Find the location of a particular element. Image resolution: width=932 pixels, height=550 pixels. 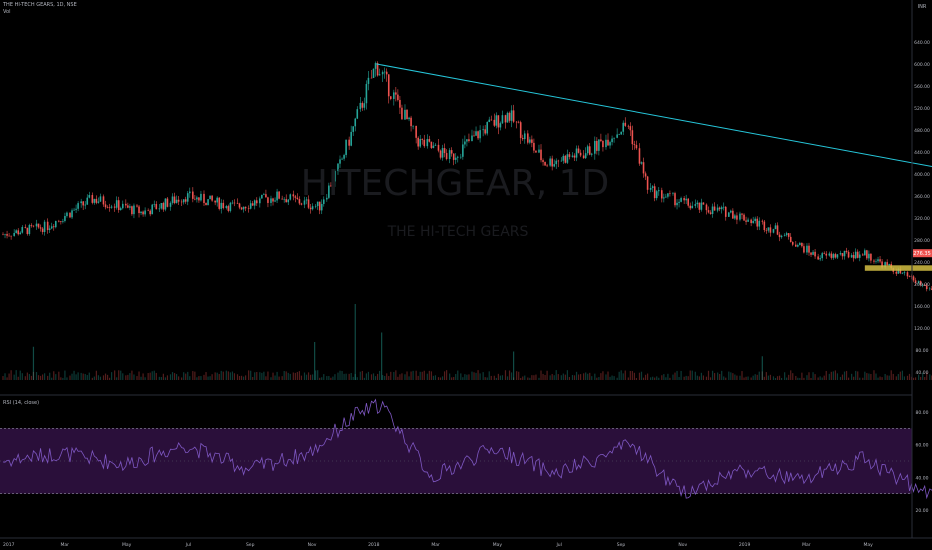

volume-spike is located at coordinates (355, 342).